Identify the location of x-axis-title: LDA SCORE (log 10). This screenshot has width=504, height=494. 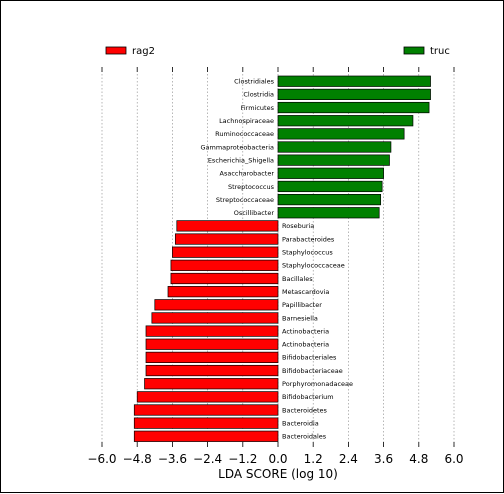
(278, 474).